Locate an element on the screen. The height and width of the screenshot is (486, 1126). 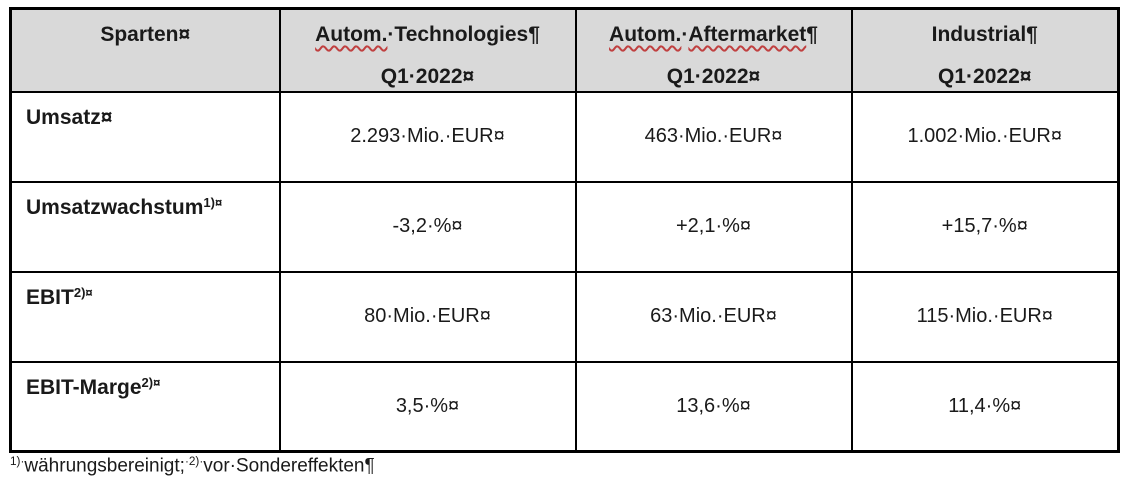
misspelled-word: Aftermarket is located at coordinates (747, 34).